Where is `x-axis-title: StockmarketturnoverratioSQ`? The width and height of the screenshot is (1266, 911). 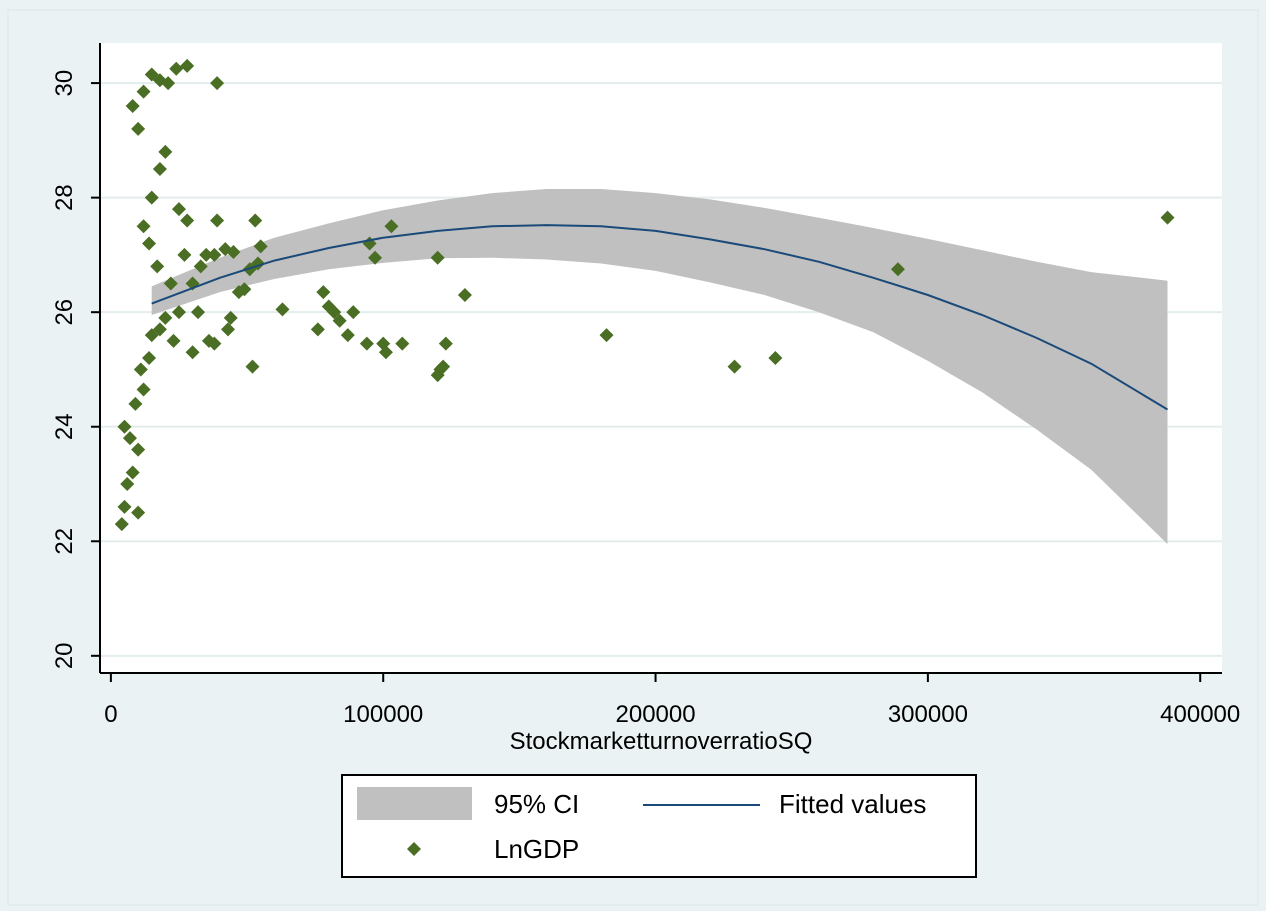 x-axis-title: StockmarketturnoverratioSQ is located at coordinates (661, 741).